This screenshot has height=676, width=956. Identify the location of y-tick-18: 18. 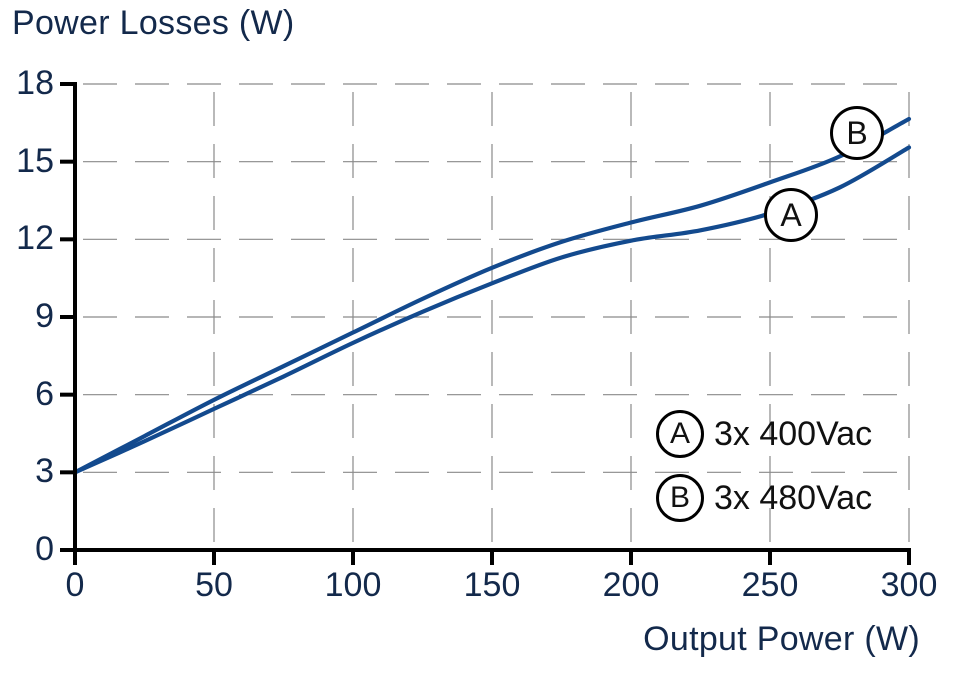
(35, 83).